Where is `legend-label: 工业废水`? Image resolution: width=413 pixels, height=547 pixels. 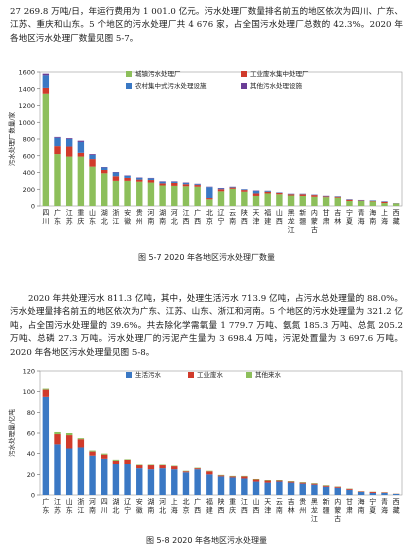
legend-label: 工业废水 is located at coordinates (210, 374).